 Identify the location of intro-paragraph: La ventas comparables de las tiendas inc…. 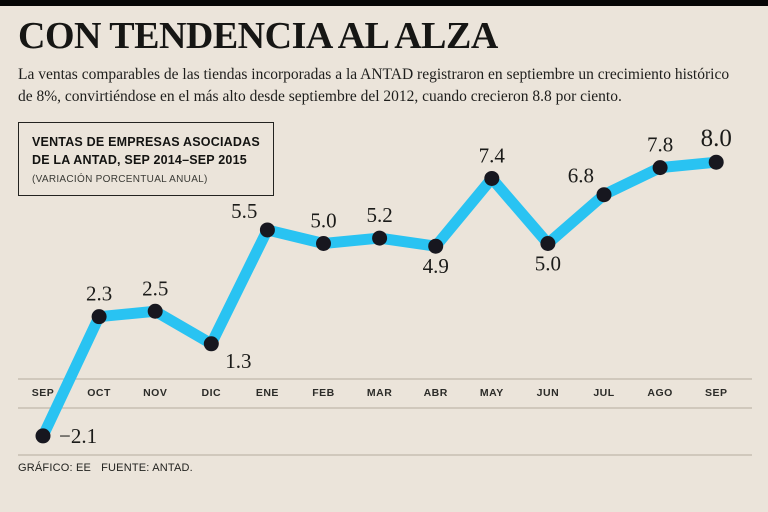
(374, 85).